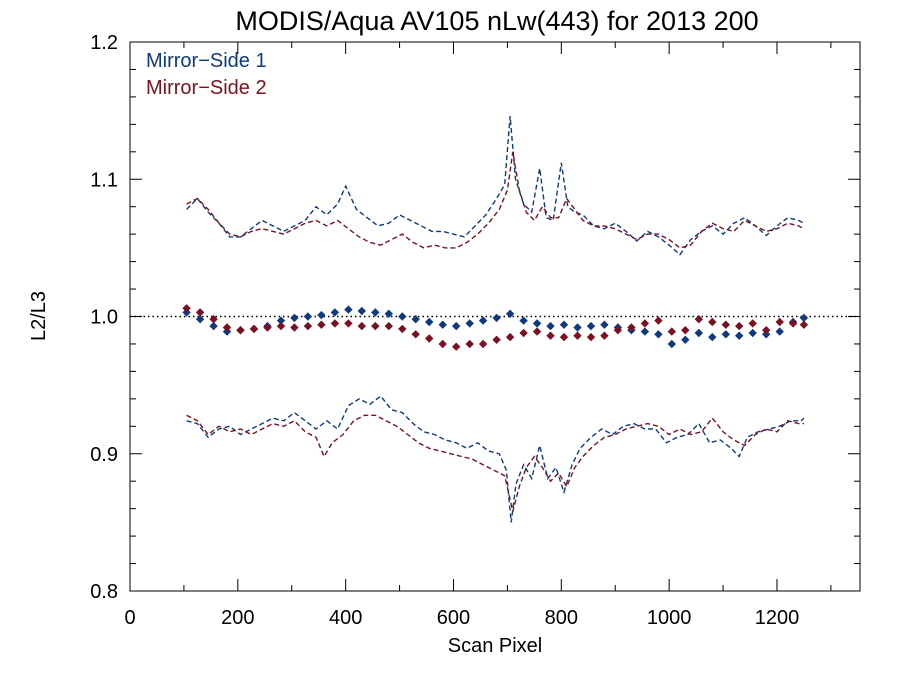 The image size is (900, 675). What do you see at coordinates (345, 618) in the screenshot?
I see `x-tick-label: 400` at bounding box center [345, 618].